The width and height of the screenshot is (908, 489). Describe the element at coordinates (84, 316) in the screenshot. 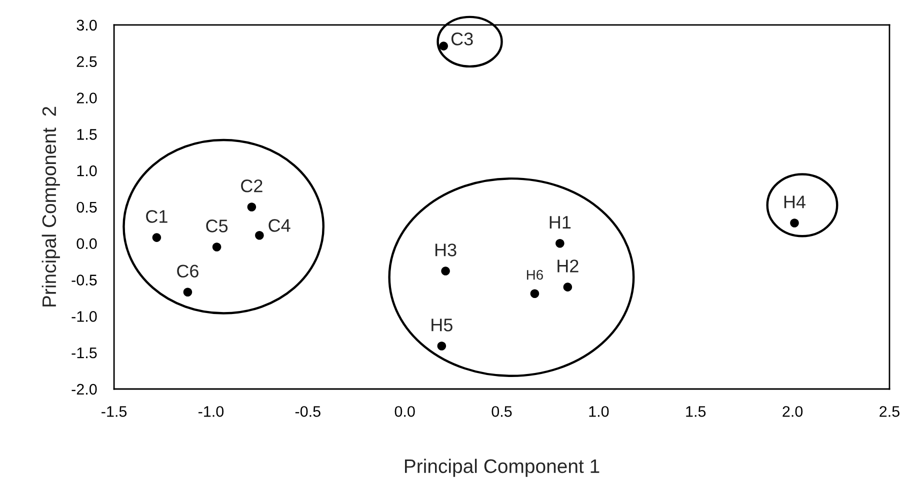

I see `y-tick-label: -1.0` at that location.